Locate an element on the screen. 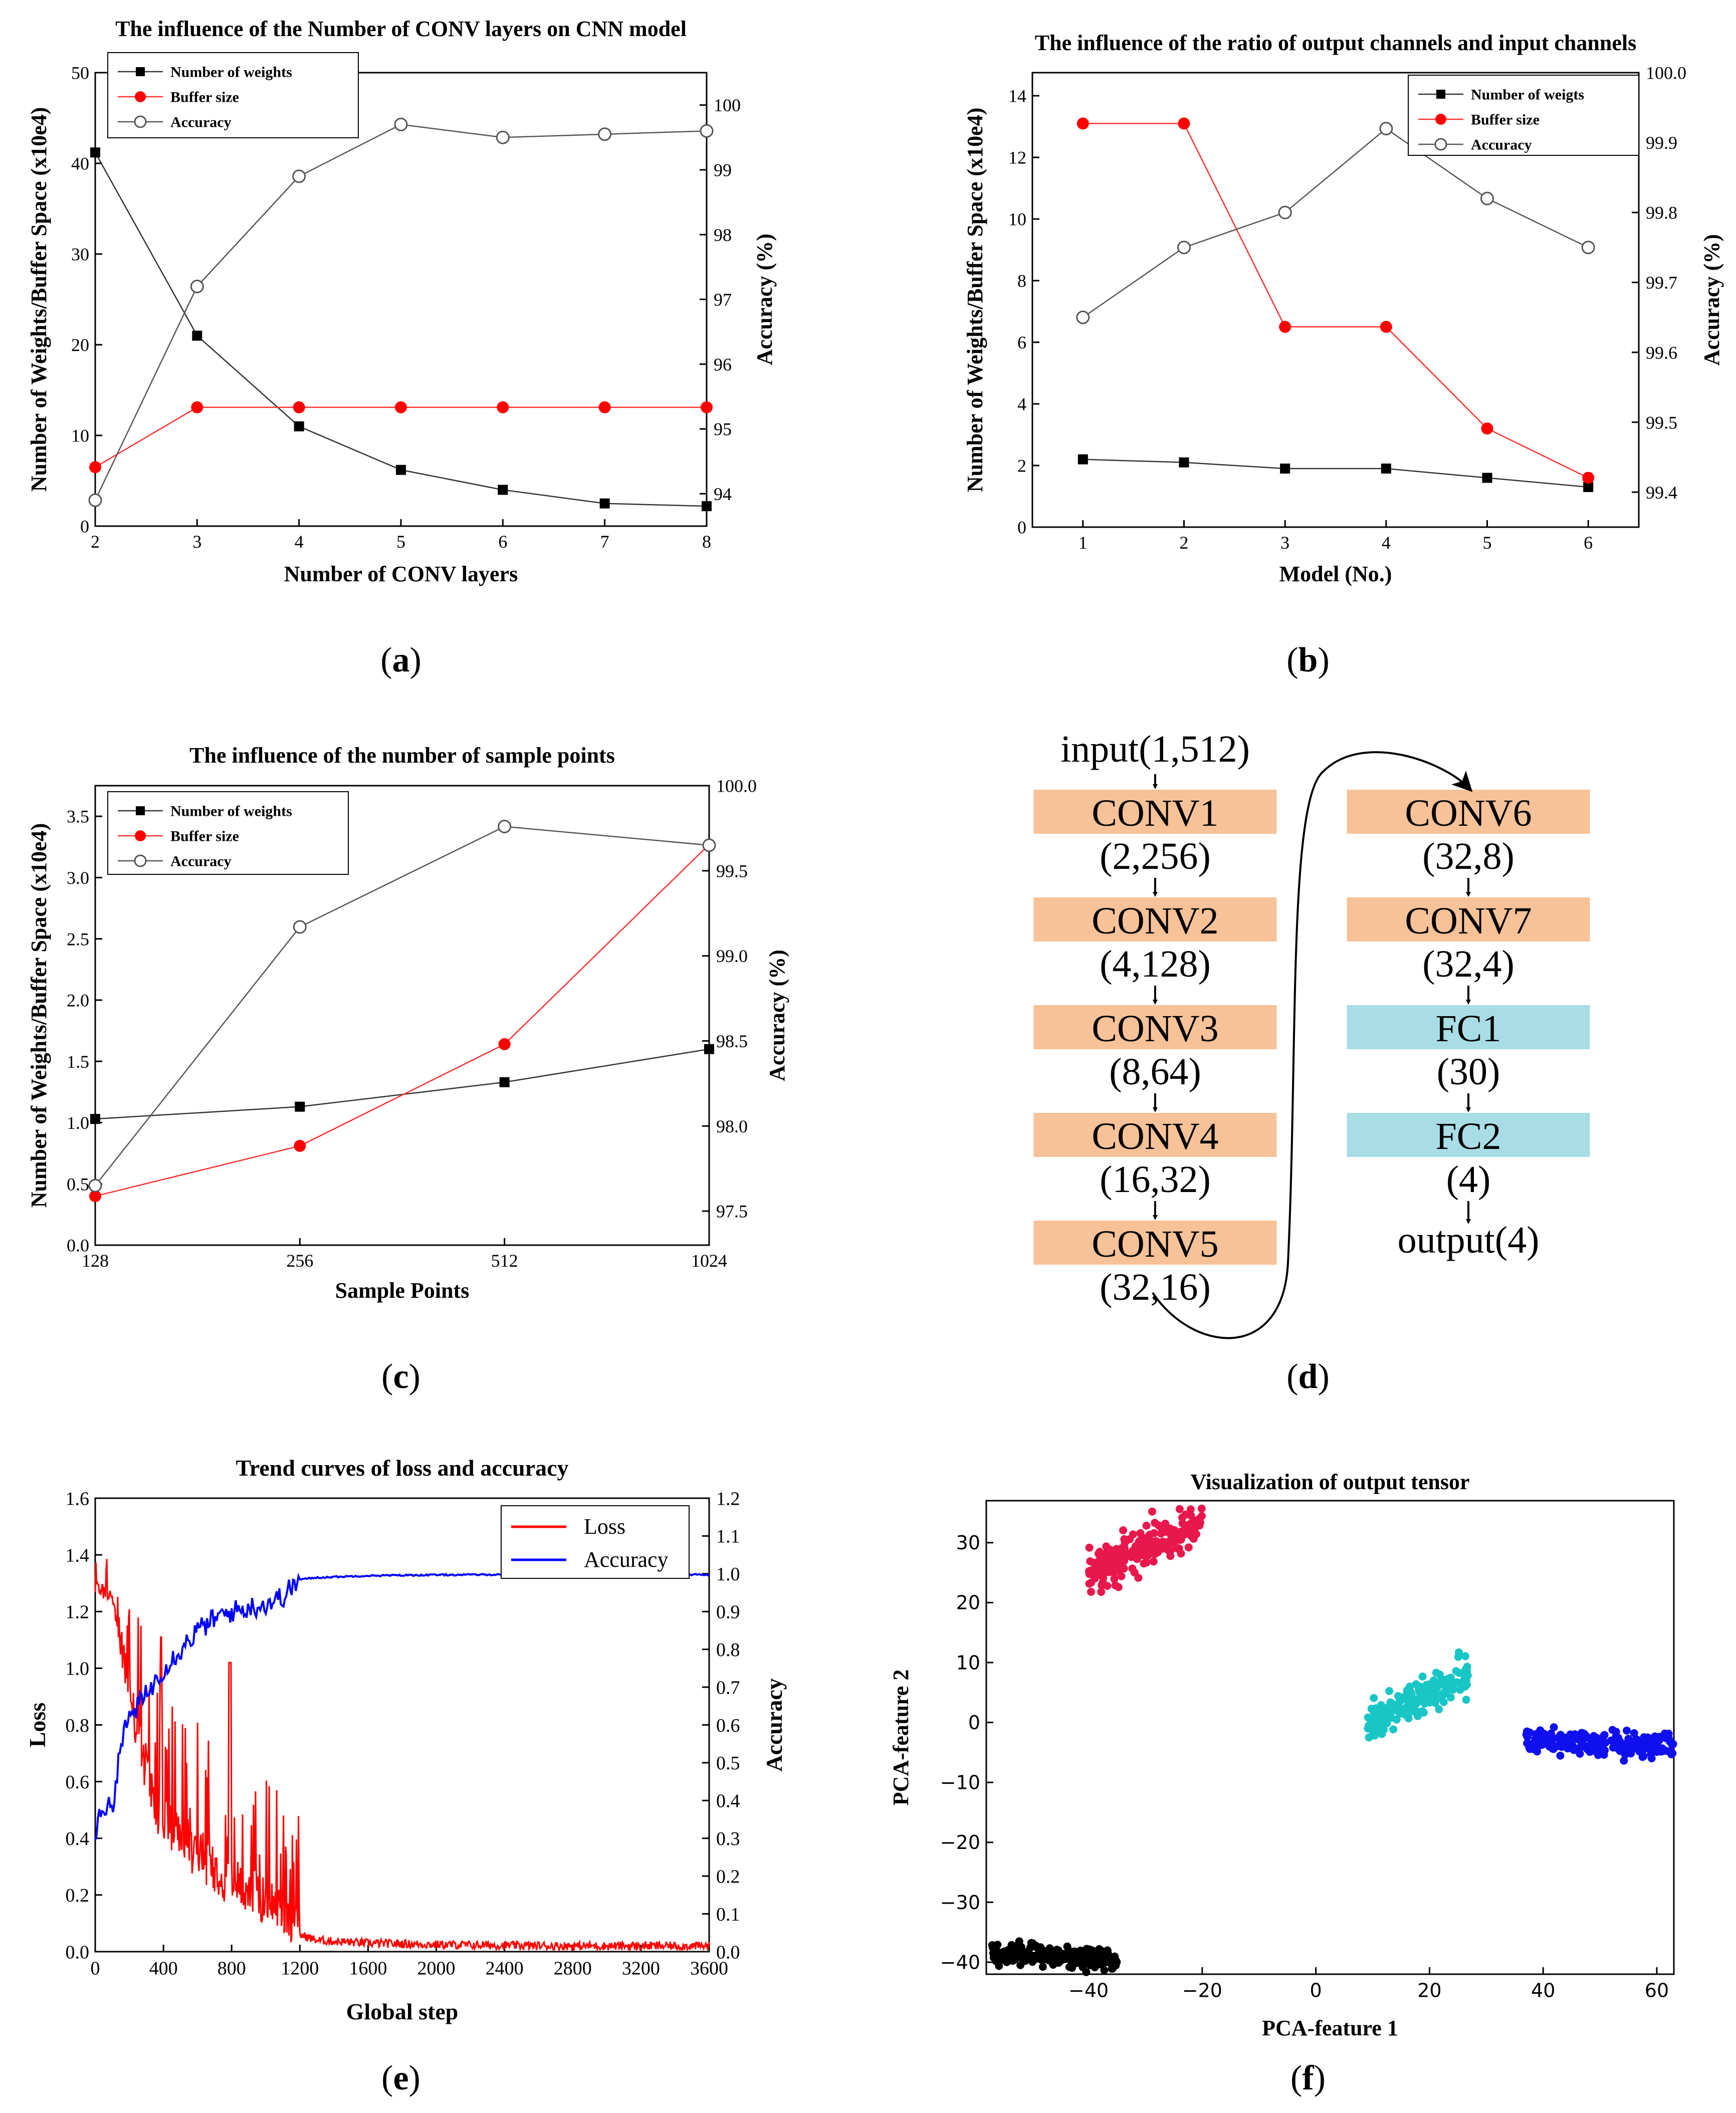 The image size is (1736, 2113). x-tick-label: 3600 is located at coordinates (709, 1969).